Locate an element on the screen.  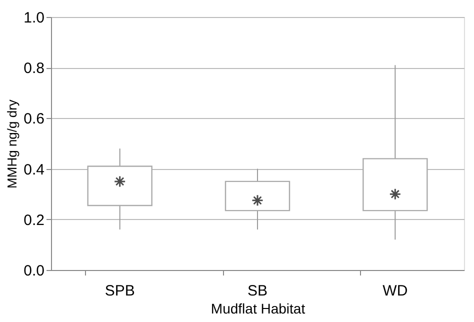
y-tick-label: 0.4 is located at coordinates (34, 169).